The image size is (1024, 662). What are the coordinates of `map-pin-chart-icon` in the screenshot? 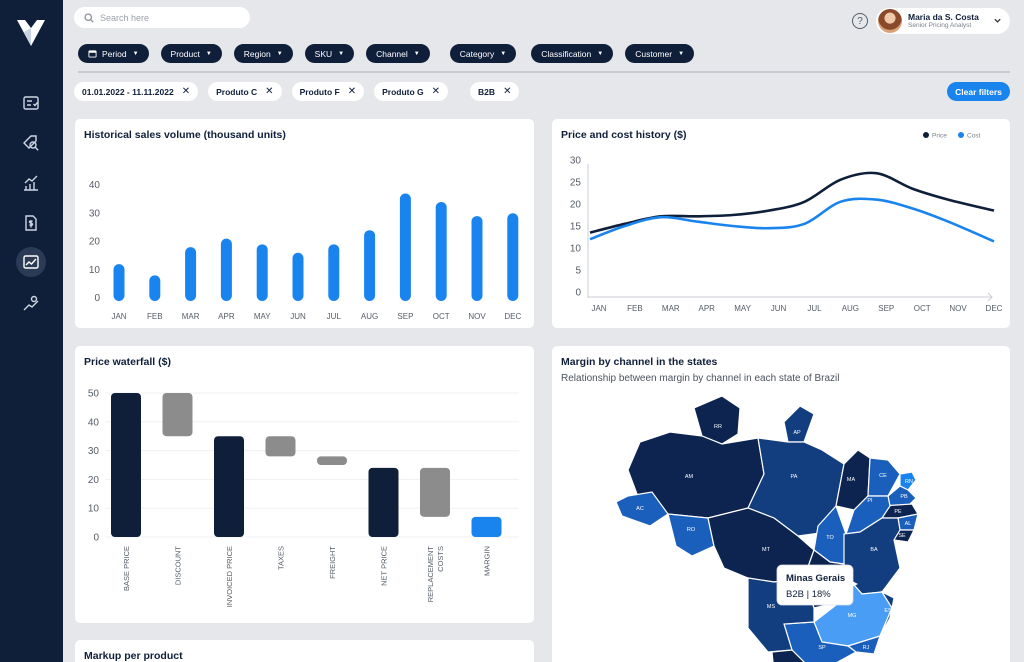 It's located at (31, 303).